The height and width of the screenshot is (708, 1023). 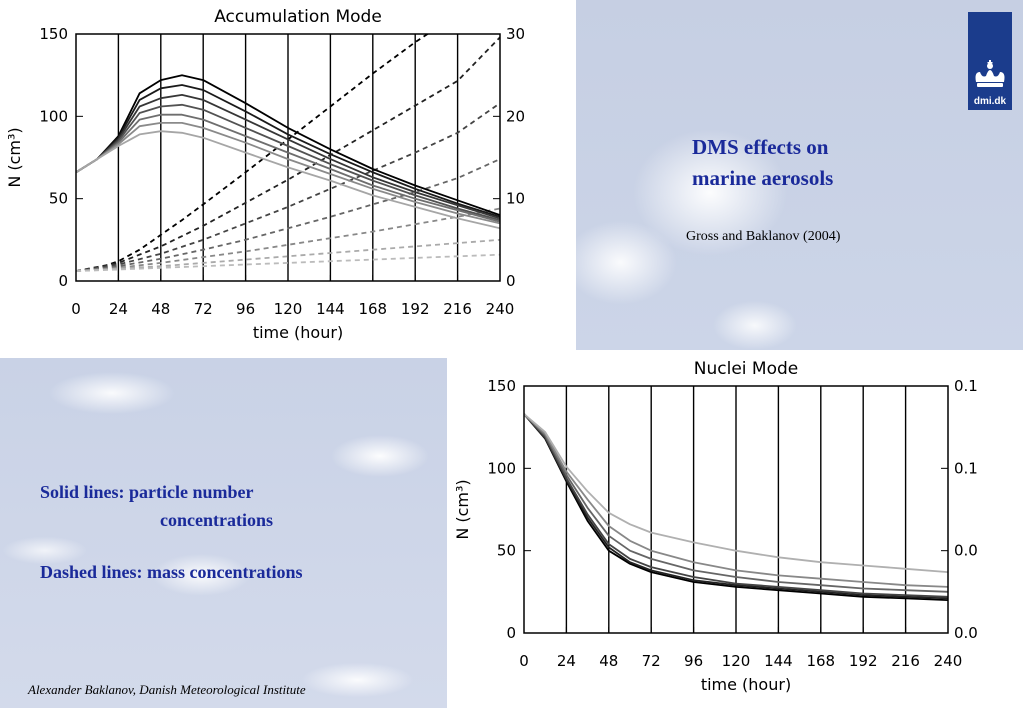 I want to click on y2-tick-label: 30, so click(x=515, y=34).